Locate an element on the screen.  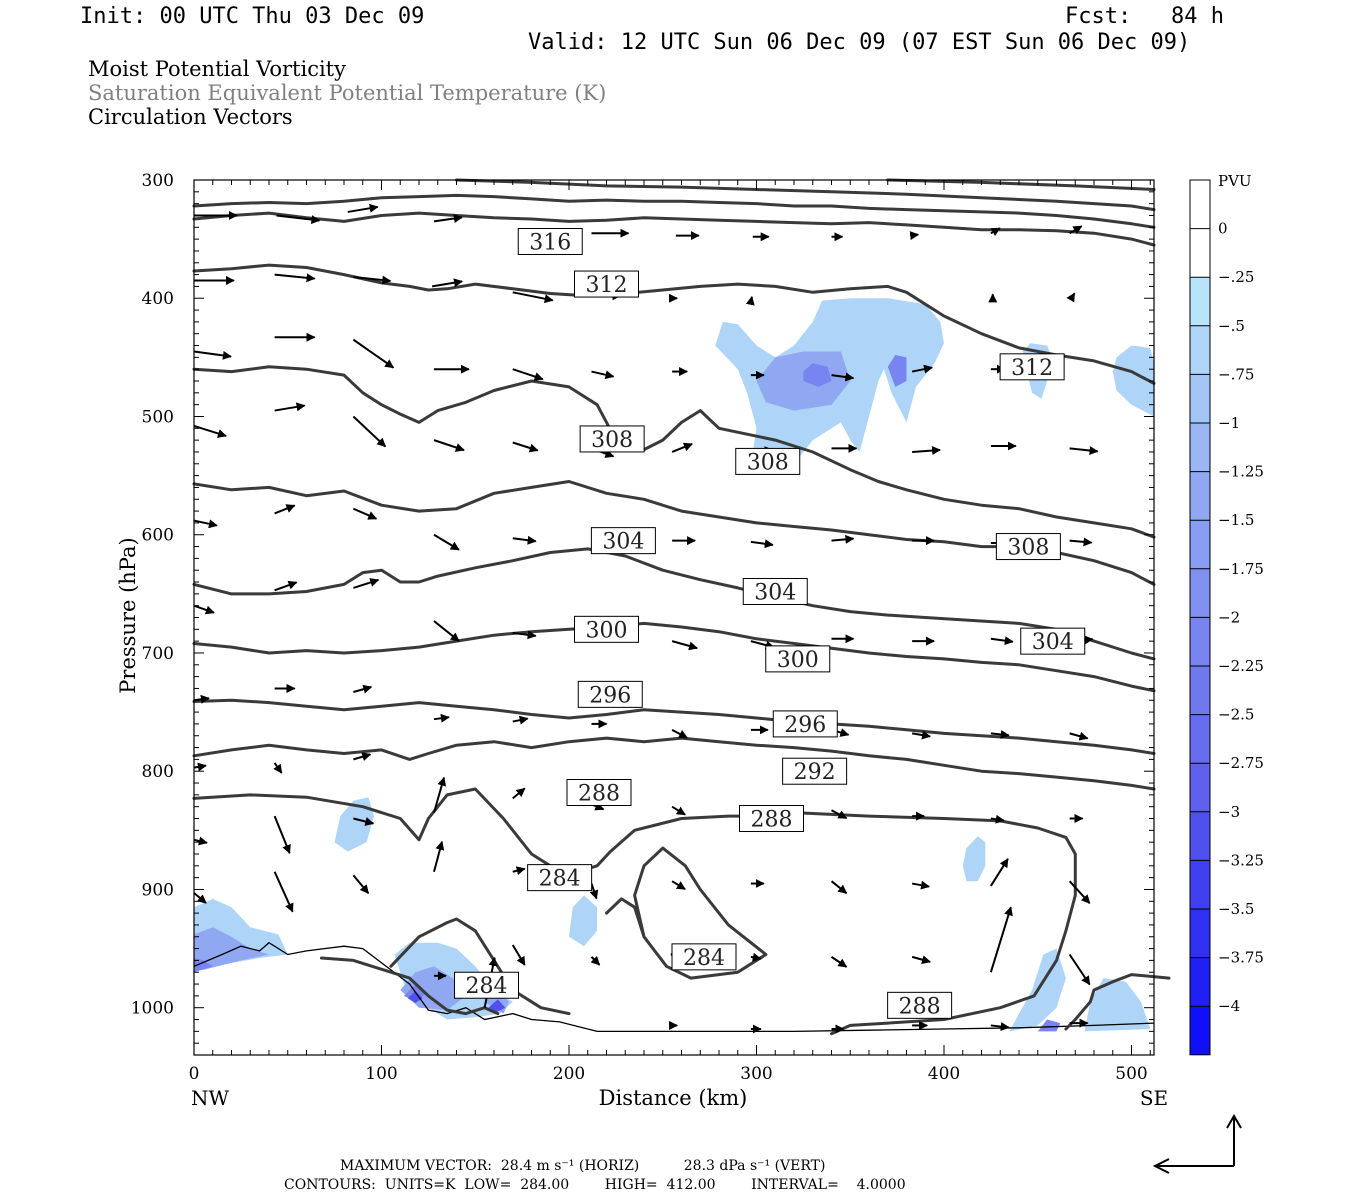
field-title-vectors: Circulation Vectors is located at coordinates (190, 117).